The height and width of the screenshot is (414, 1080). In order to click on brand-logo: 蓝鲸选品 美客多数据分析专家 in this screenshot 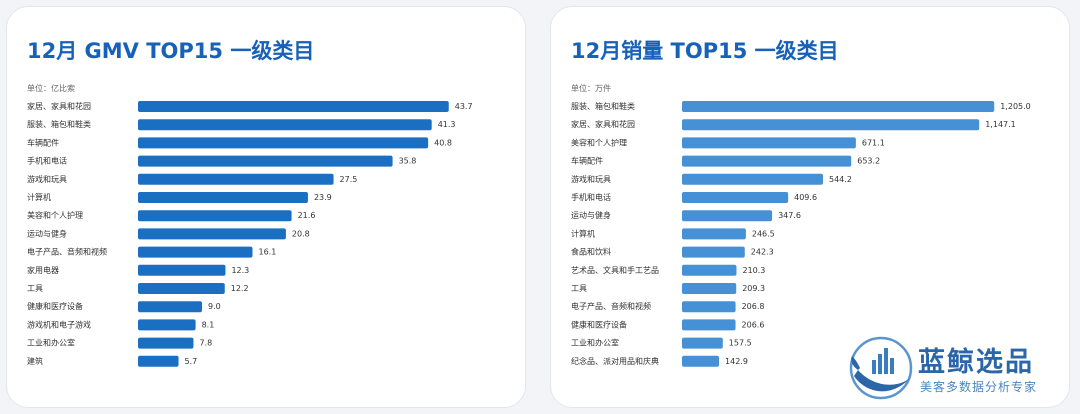, I will do `click(959, 368)`.